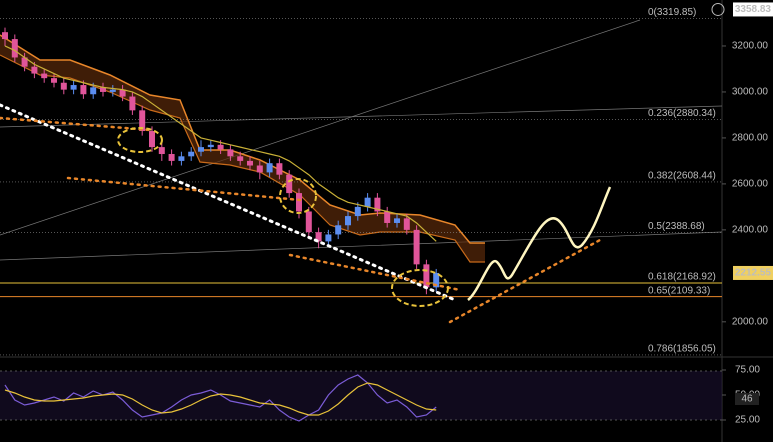 Image resolution: width=773 pixels, height=442 pixels. Describe the element at coordinates (750, 138) in the screenshot. I see `y-tick-label: 2800.00` at that location.